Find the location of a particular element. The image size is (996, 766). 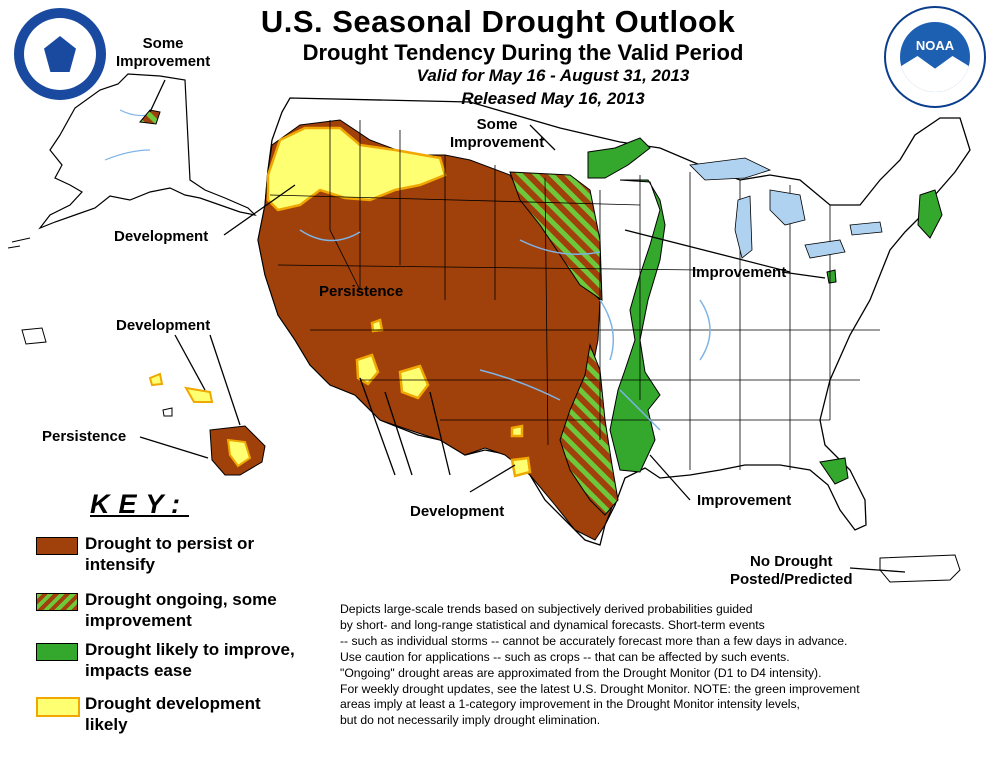

valid-period: Valid for May 16 - August 31, 2013 is located at coordinates (553, 75).